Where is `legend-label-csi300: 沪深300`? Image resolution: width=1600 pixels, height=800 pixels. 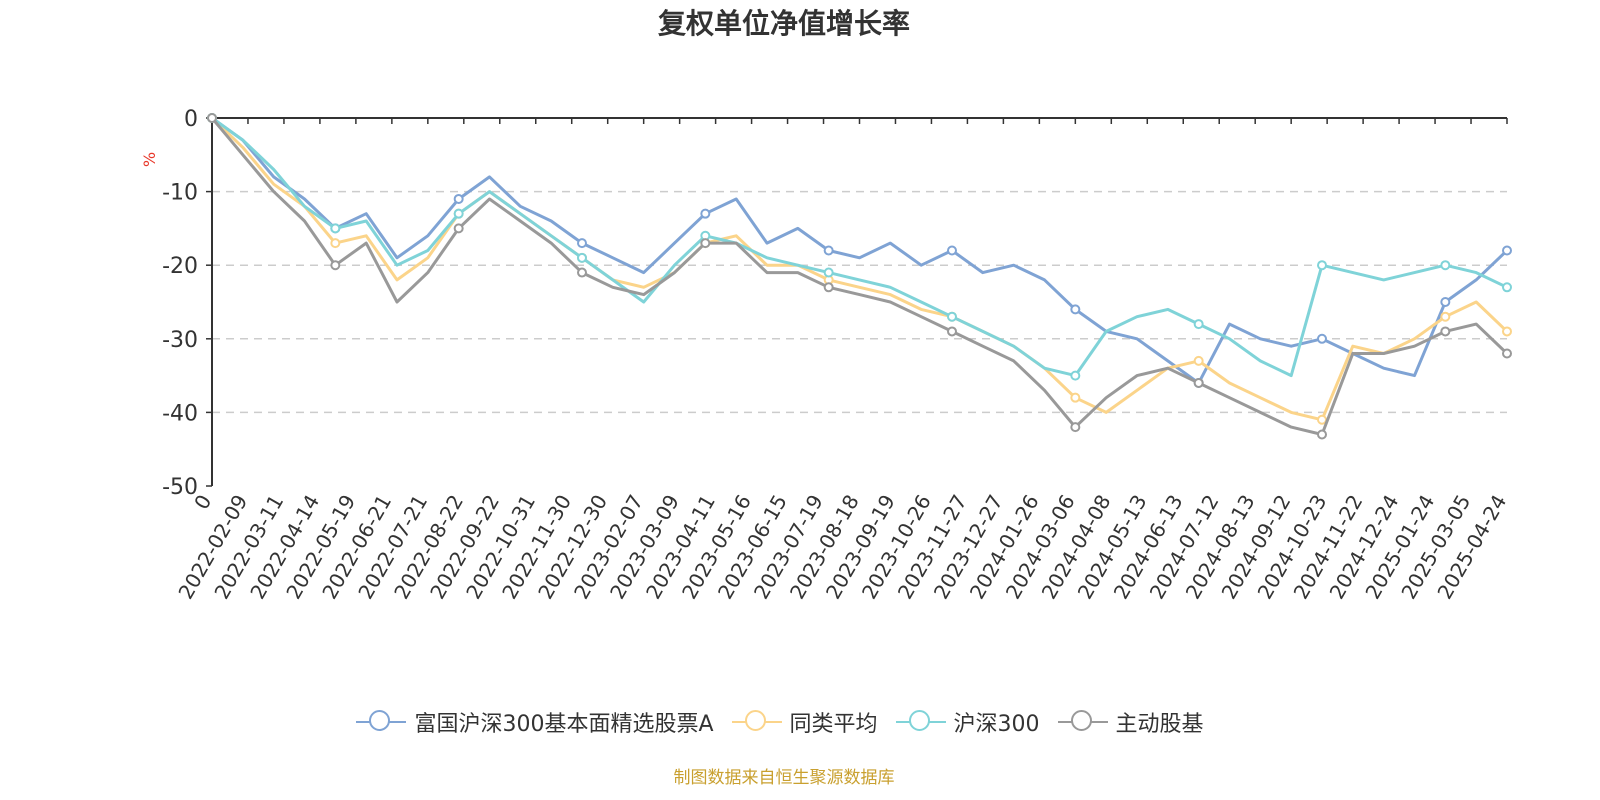 legend-label-csi300: 沪深300 is located at coordinates (996, 724).